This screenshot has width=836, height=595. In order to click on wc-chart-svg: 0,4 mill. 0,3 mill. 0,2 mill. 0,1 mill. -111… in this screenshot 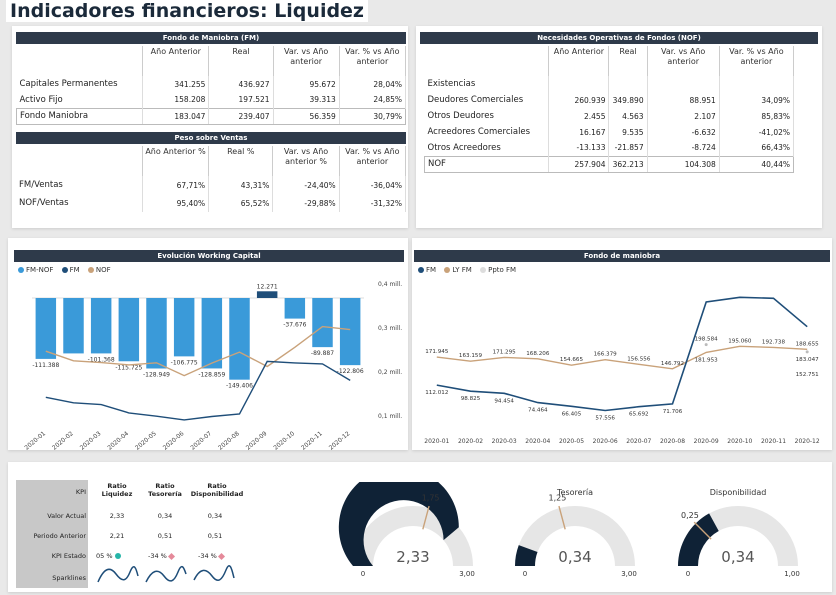, I will do `click(212, 365)`.